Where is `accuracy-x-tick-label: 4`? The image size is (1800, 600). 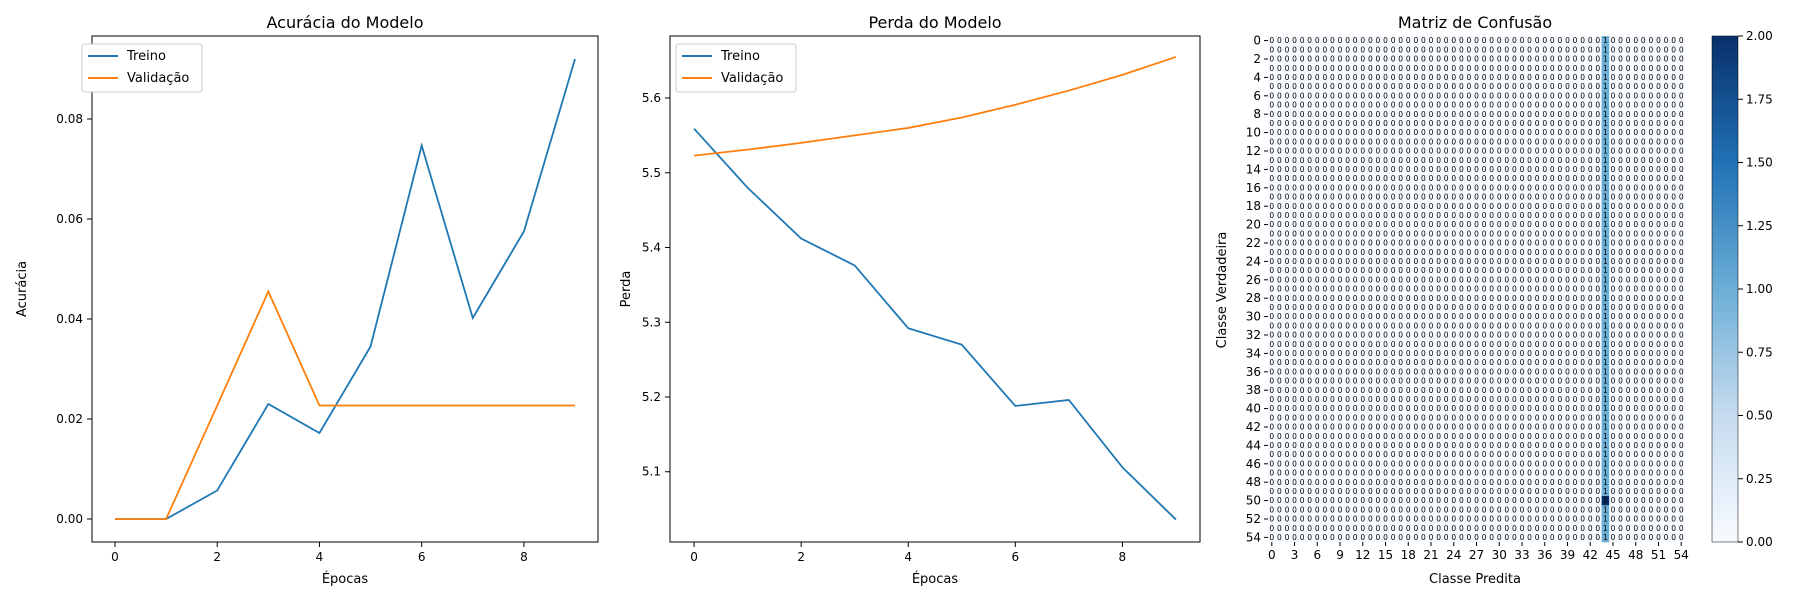
accuracy-x-tick-label: 4 is located at coordinates (320, 557).